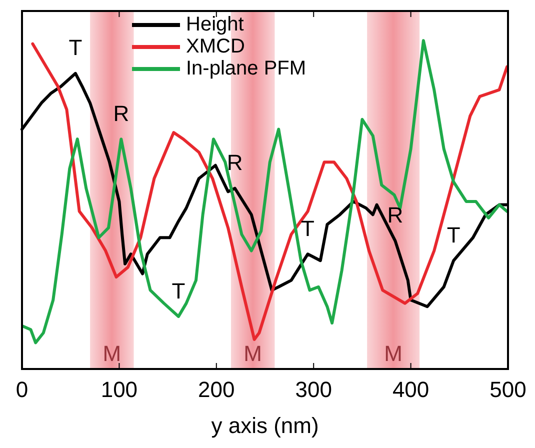 The image size is (535, 448). What do you see at coordinates (313, 389) in the screenshot?
I see `x-tick-label: 300` at bounding box center [313, 389].